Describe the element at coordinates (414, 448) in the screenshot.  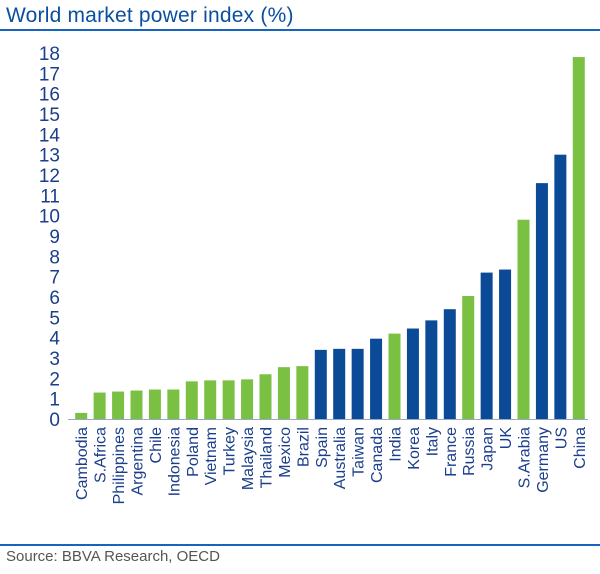
I see `x-tick-label: Korea` at that location.